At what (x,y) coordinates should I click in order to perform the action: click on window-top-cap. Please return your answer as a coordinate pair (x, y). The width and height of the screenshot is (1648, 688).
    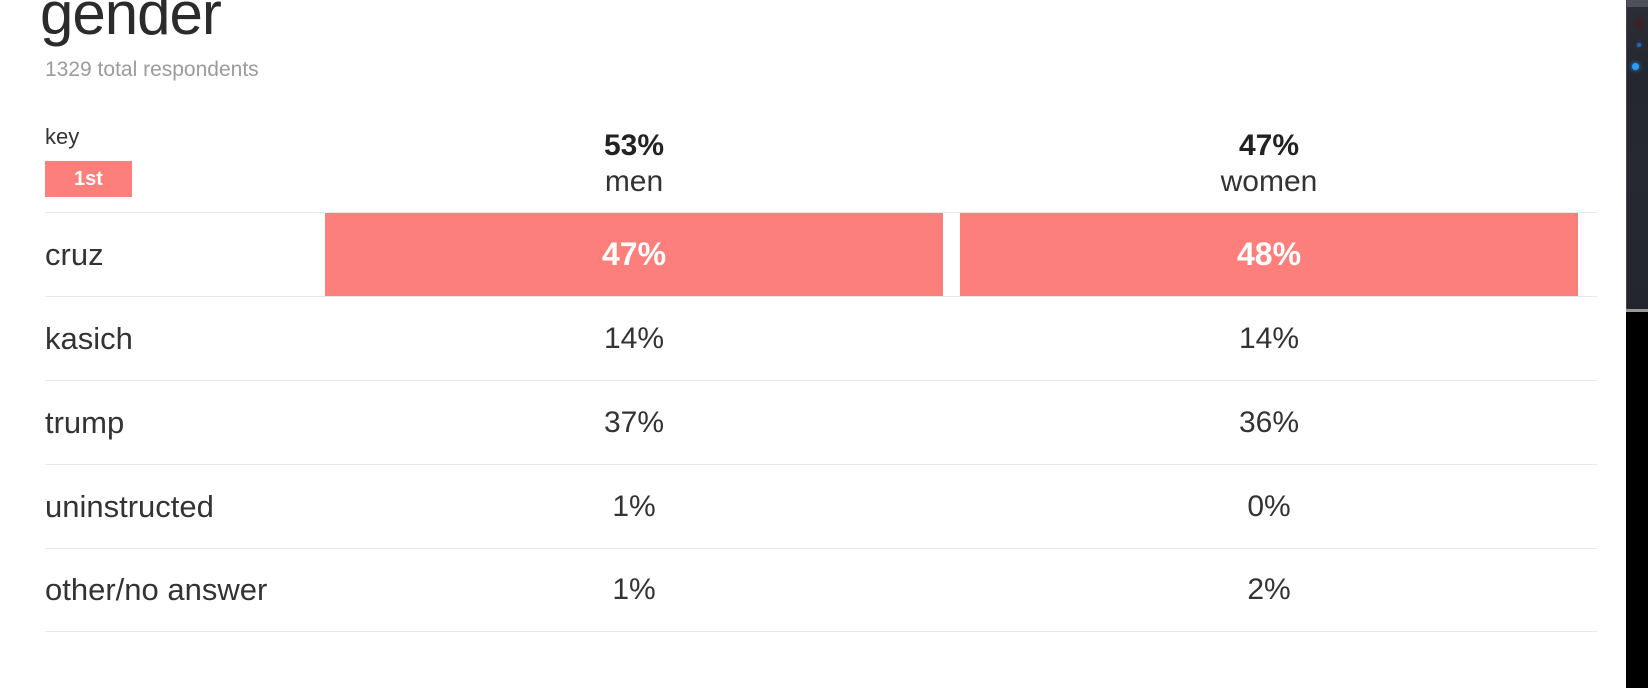
    Looking at the image, I should click on (1637, 3).